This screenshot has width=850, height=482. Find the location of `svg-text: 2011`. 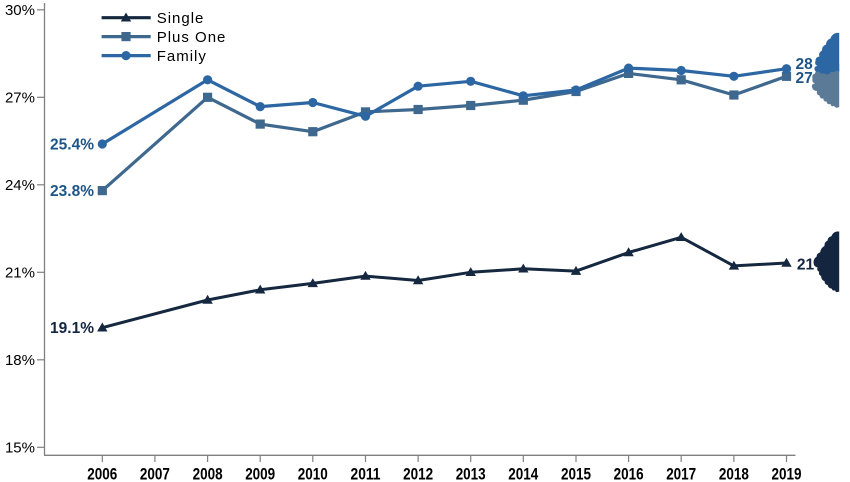

svg-text: 2011 is located at coordinates (366, 474).